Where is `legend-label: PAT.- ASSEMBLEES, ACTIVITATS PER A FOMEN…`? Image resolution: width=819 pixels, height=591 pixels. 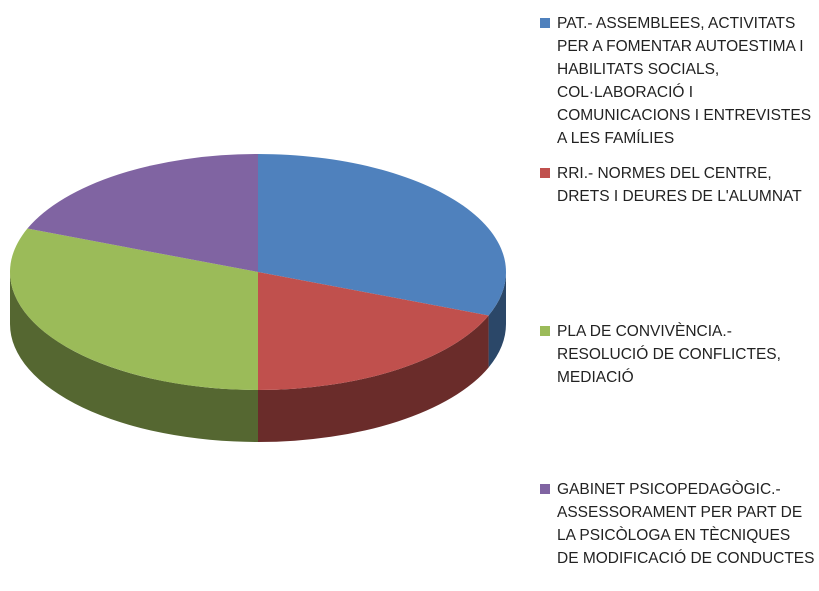
legend-label: PAT.- ASSEMBLEES, ACTIVITATS PER A FOMEN… is located at coordinates (684, 81).